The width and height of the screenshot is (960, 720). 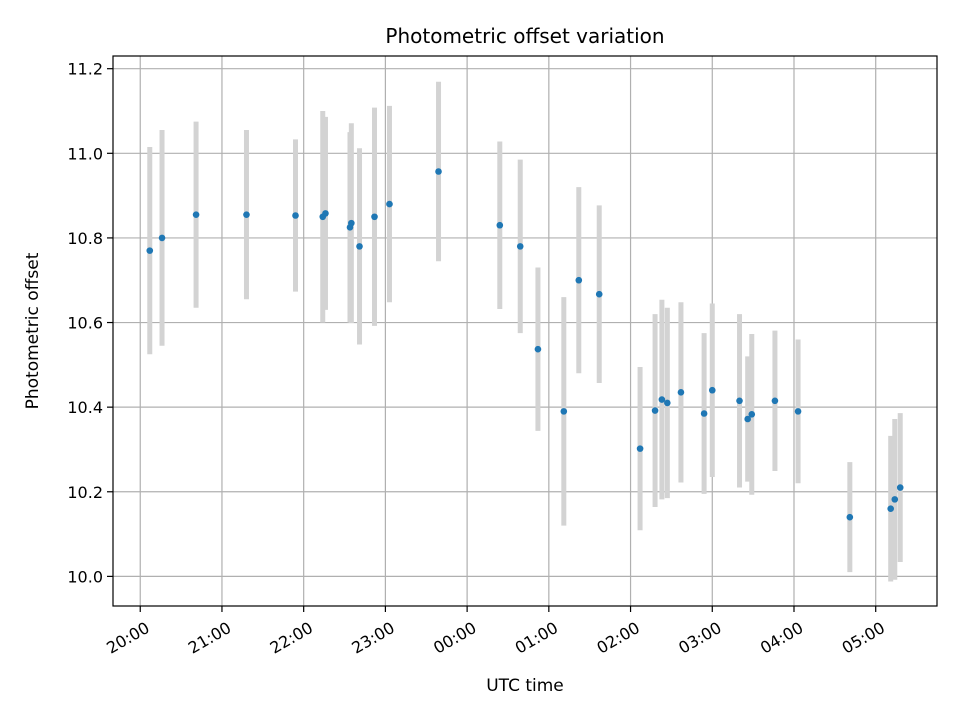 What do you see at coordinates (85, 323) in the screenshot?
I see `y-tick-label: 10.6` at bounding box center [85, 323].